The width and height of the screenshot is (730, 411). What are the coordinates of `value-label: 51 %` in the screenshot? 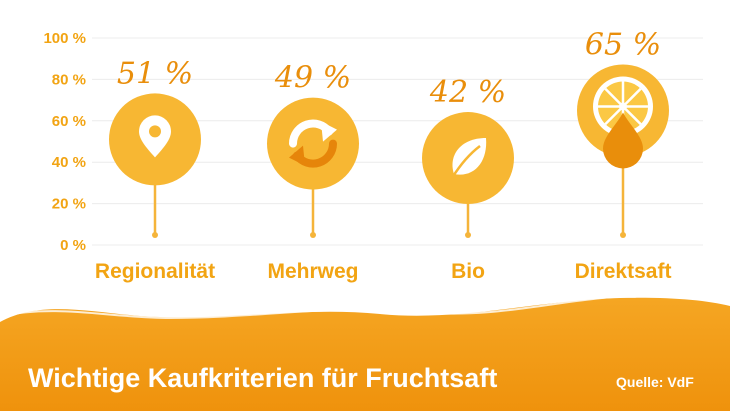 It's located at (155, 73).